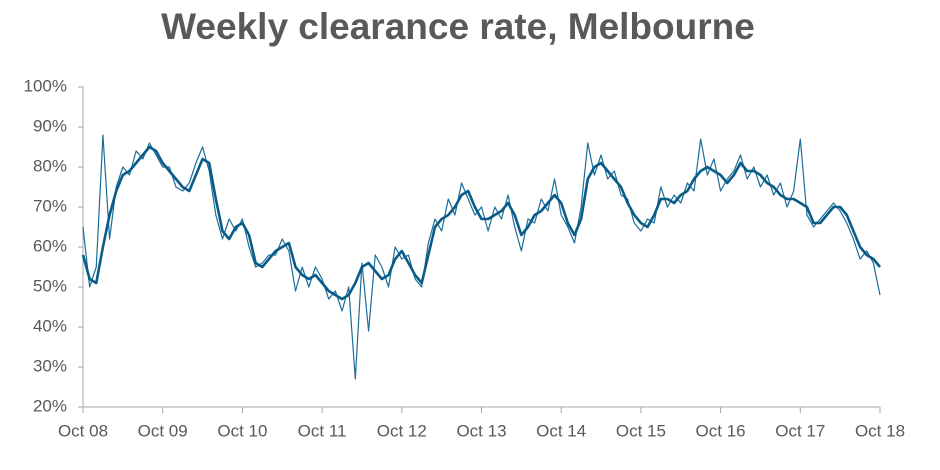  I want to click on x-tick-label: Oct 17, so click(800, 430).